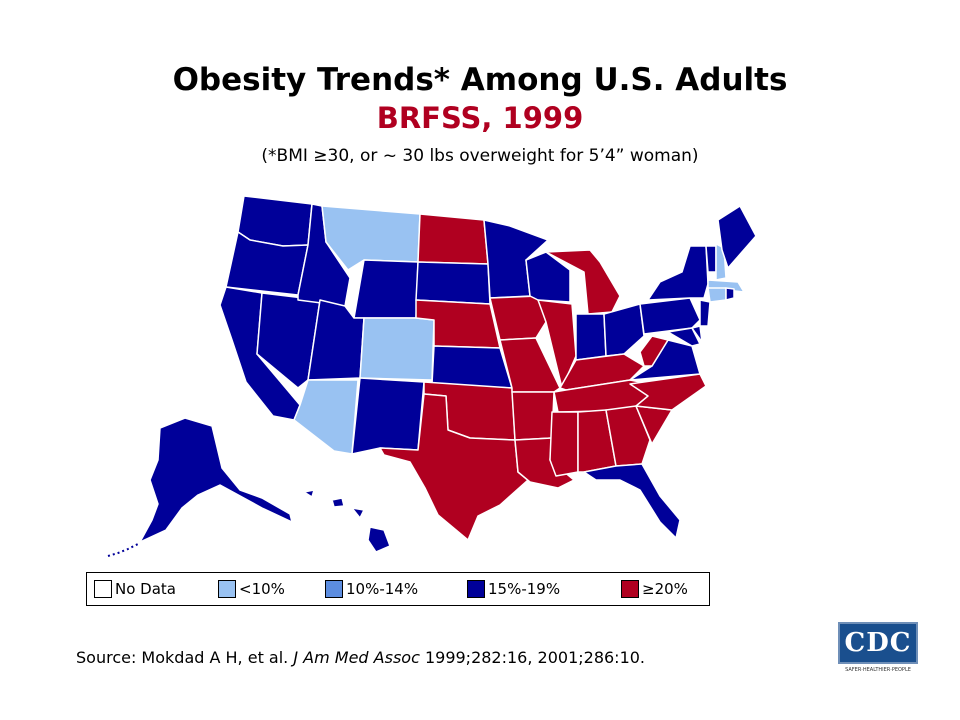  What do you see at coordinates (678, 273) in the screenshot?
I see `state-ny` at bounding box center [678, 273].